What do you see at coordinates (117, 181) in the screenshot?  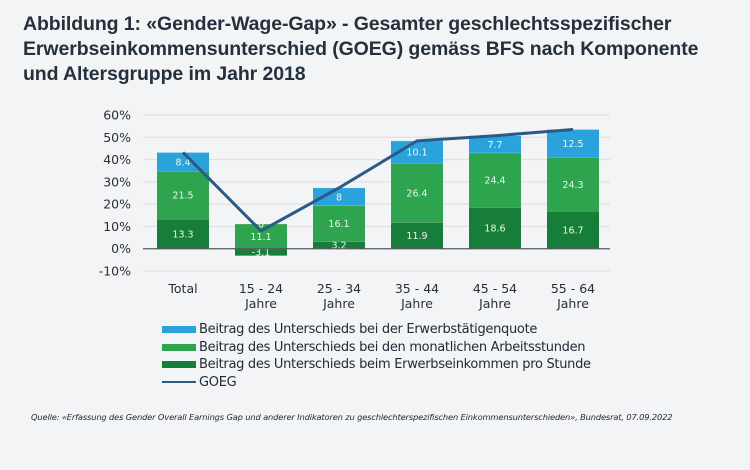 I see `y-tick-label: 30%` at bounding box center [117, 181].